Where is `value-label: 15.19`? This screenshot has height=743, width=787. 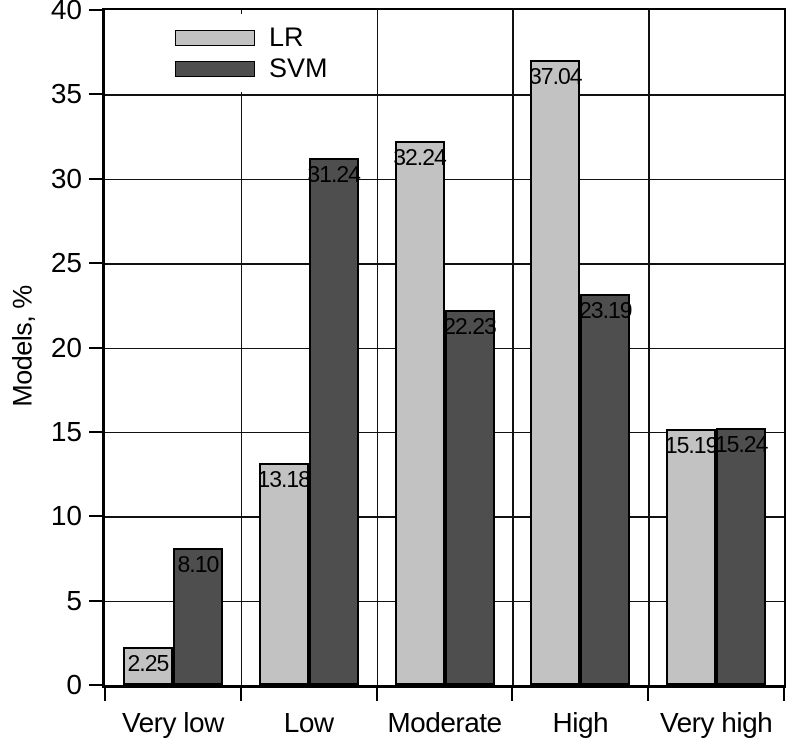
value-label: 15.19 is located at coordinates (691, 444).